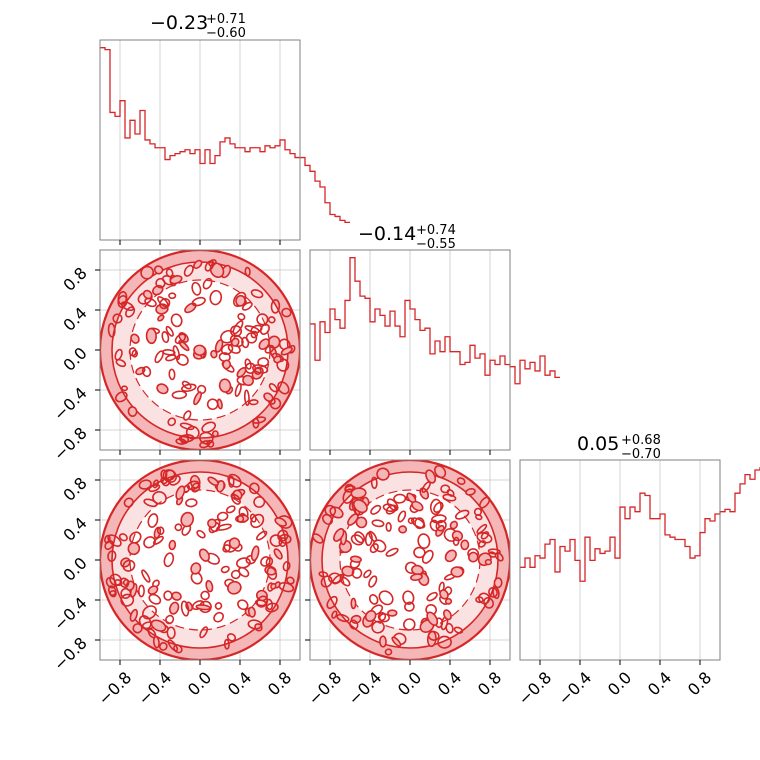 This screenshot has width=760, height=760. I want to click on title-param-2-minus: −0.70, so click(641, 454).